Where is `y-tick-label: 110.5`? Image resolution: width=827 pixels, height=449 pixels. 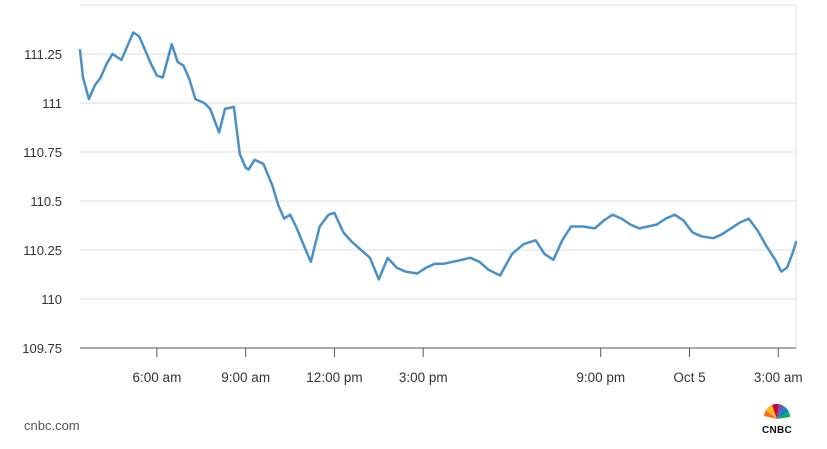
y-tick-label: 110.5 is located at coordinates (46, 201).